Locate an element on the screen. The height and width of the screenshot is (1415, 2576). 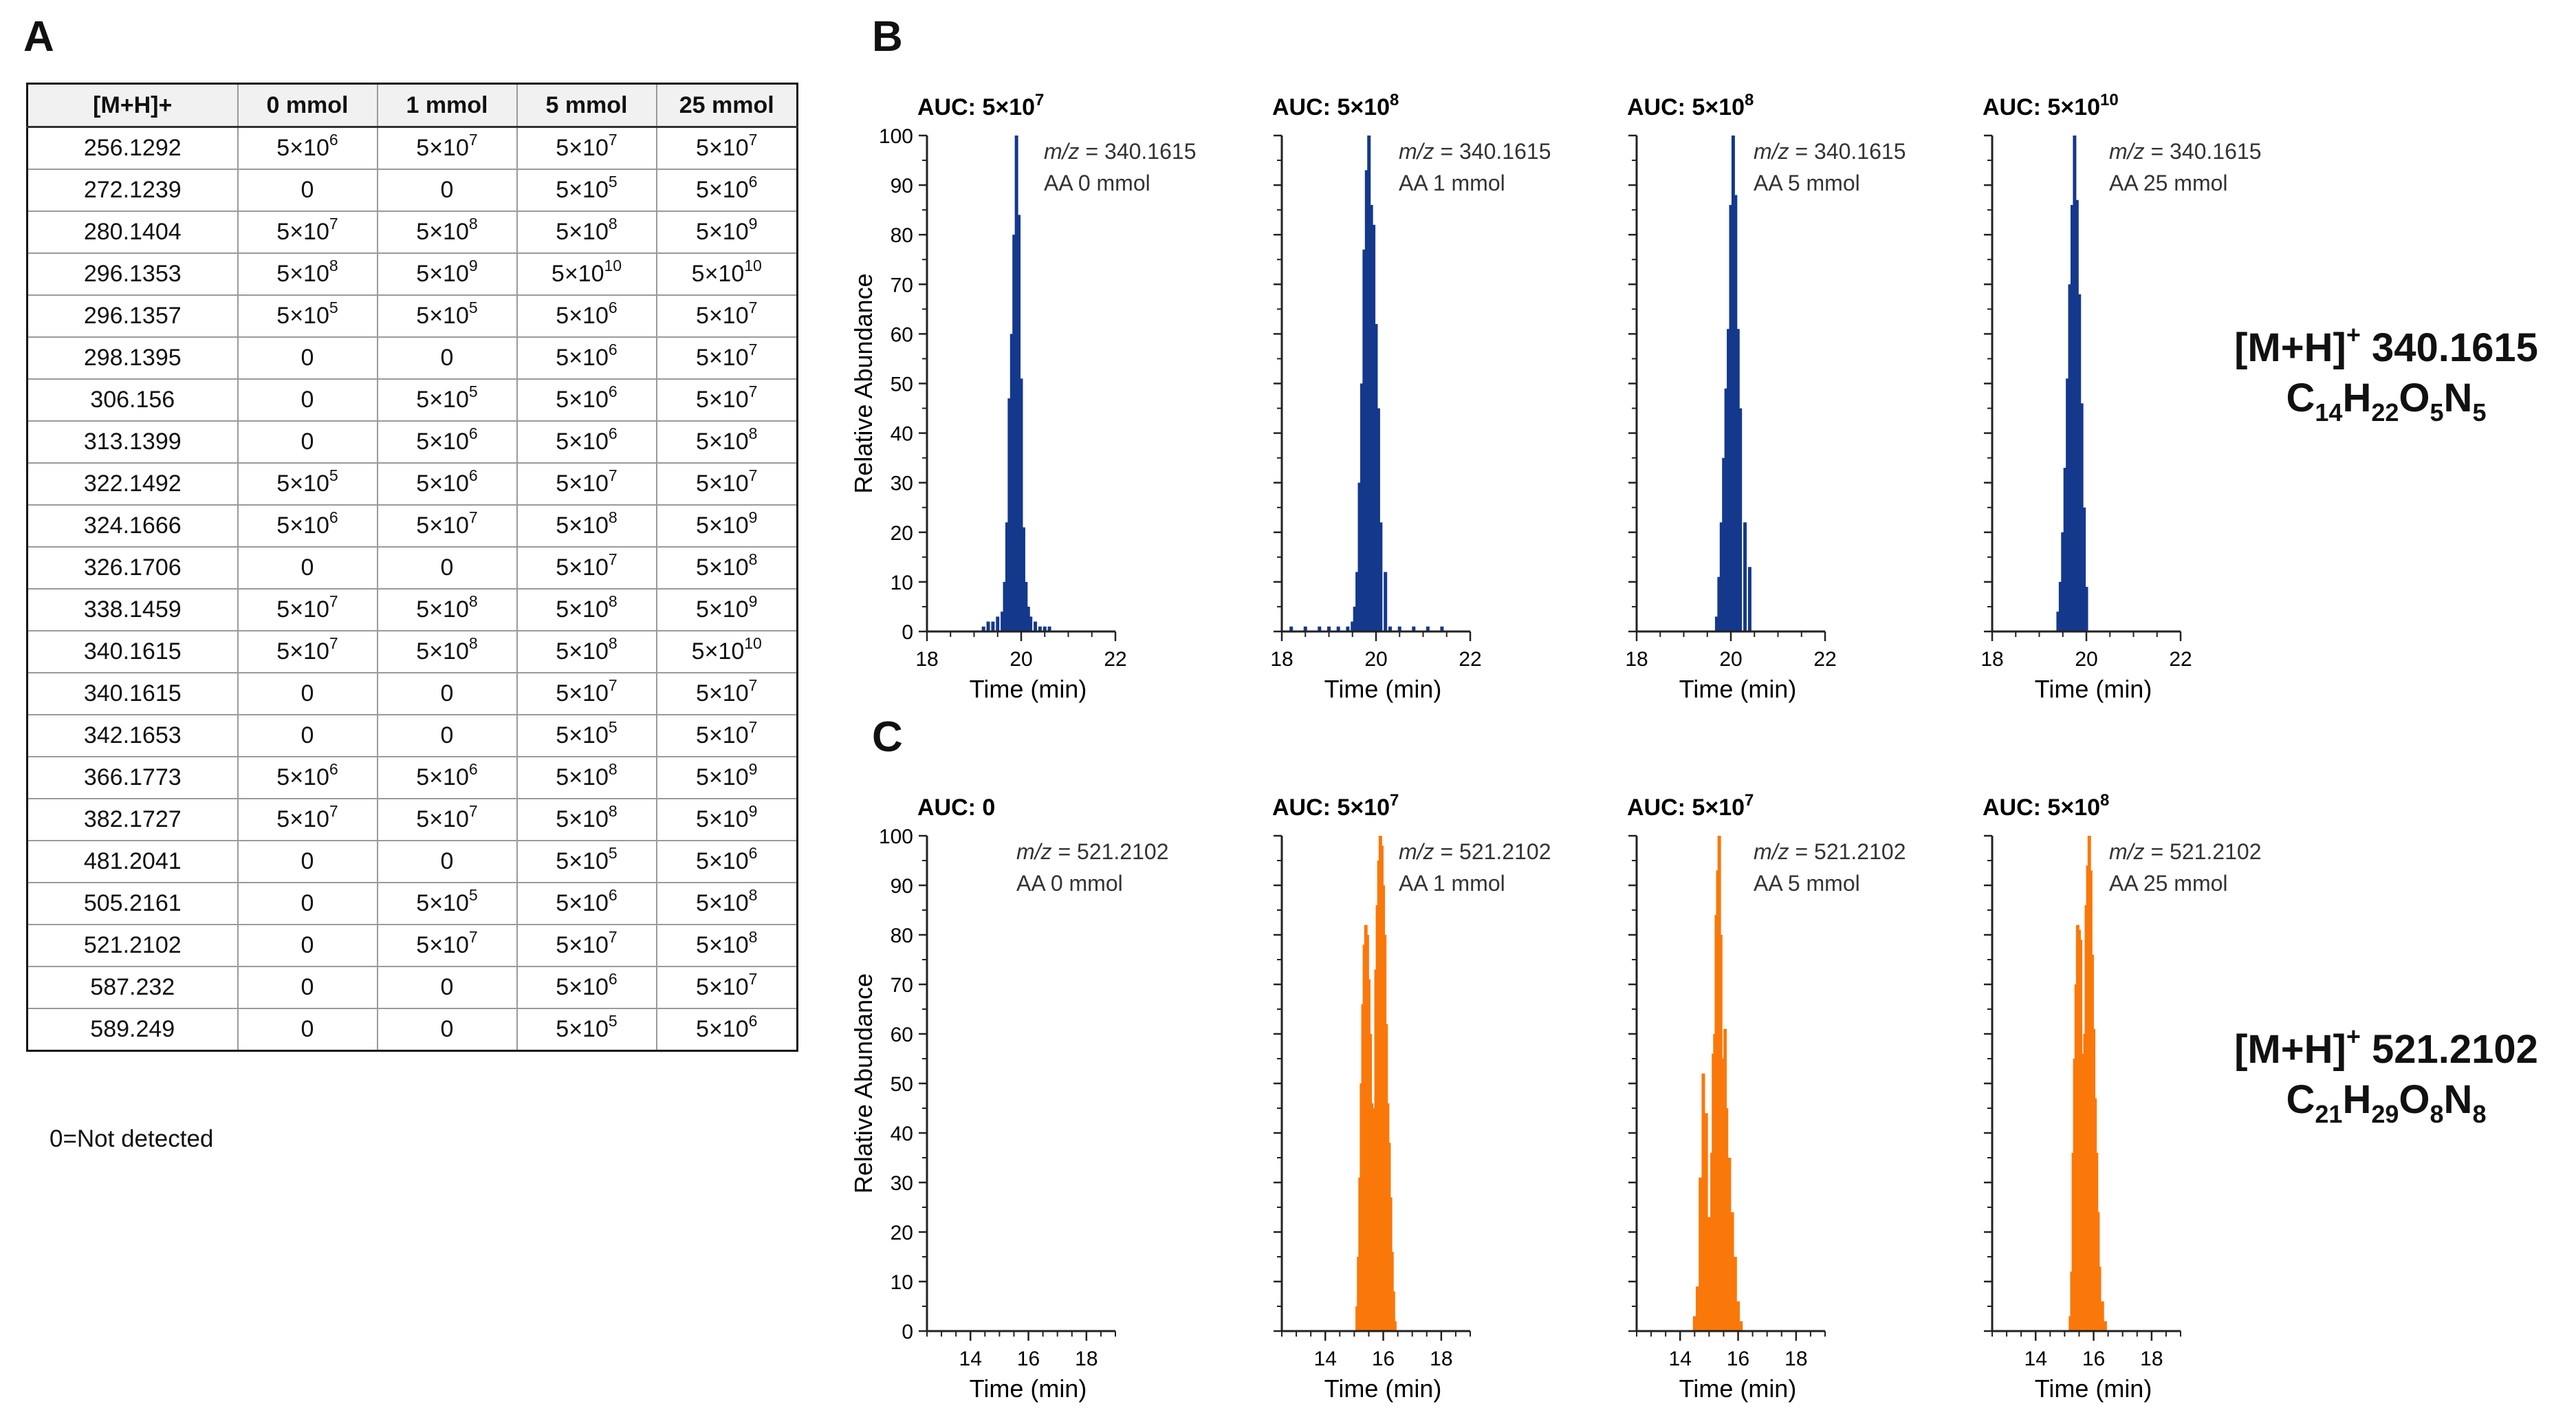
mz-annotation: m/z = 340.1615 is located at coordinates (1120, 151).